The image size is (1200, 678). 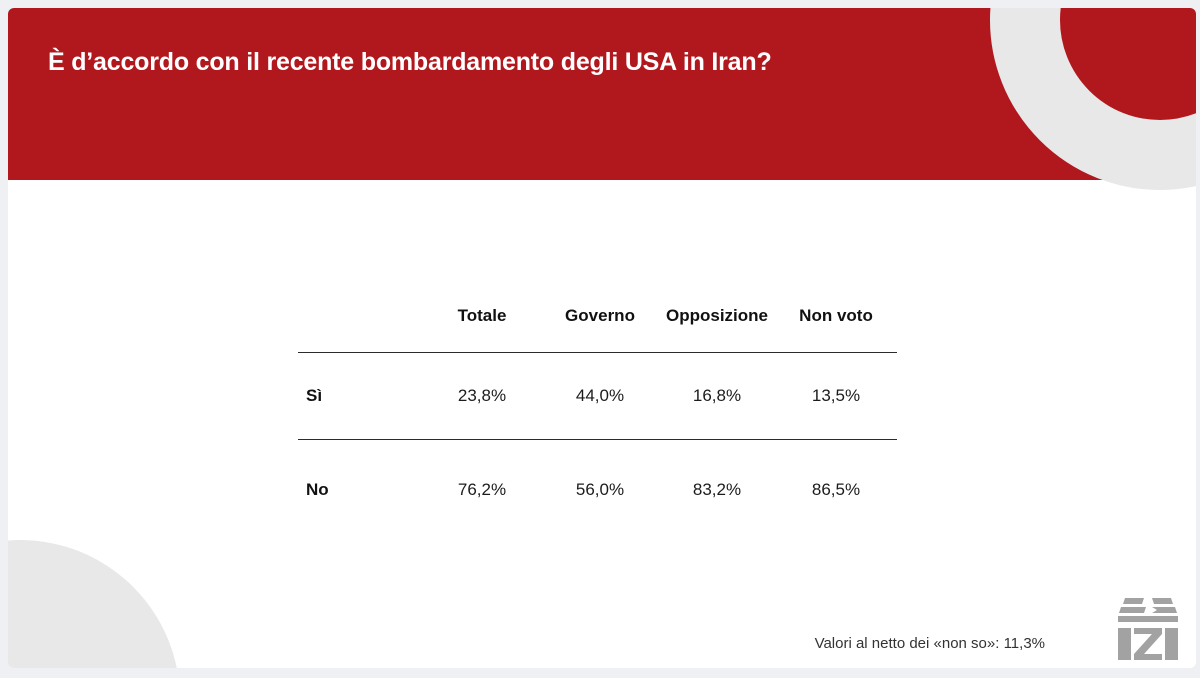 I want to click on column-header-totale: Totale, so click(x=482, y=315).